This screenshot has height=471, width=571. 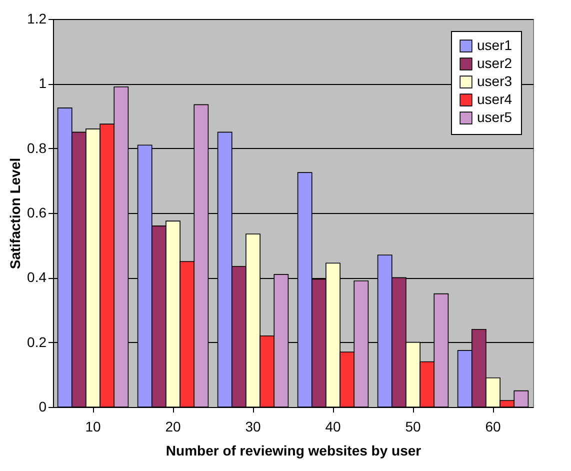 What do you see at coordinates (37, 18) in the screenshot?
I see `y-tick-label: 1.2` at bounding box center [37, 18].